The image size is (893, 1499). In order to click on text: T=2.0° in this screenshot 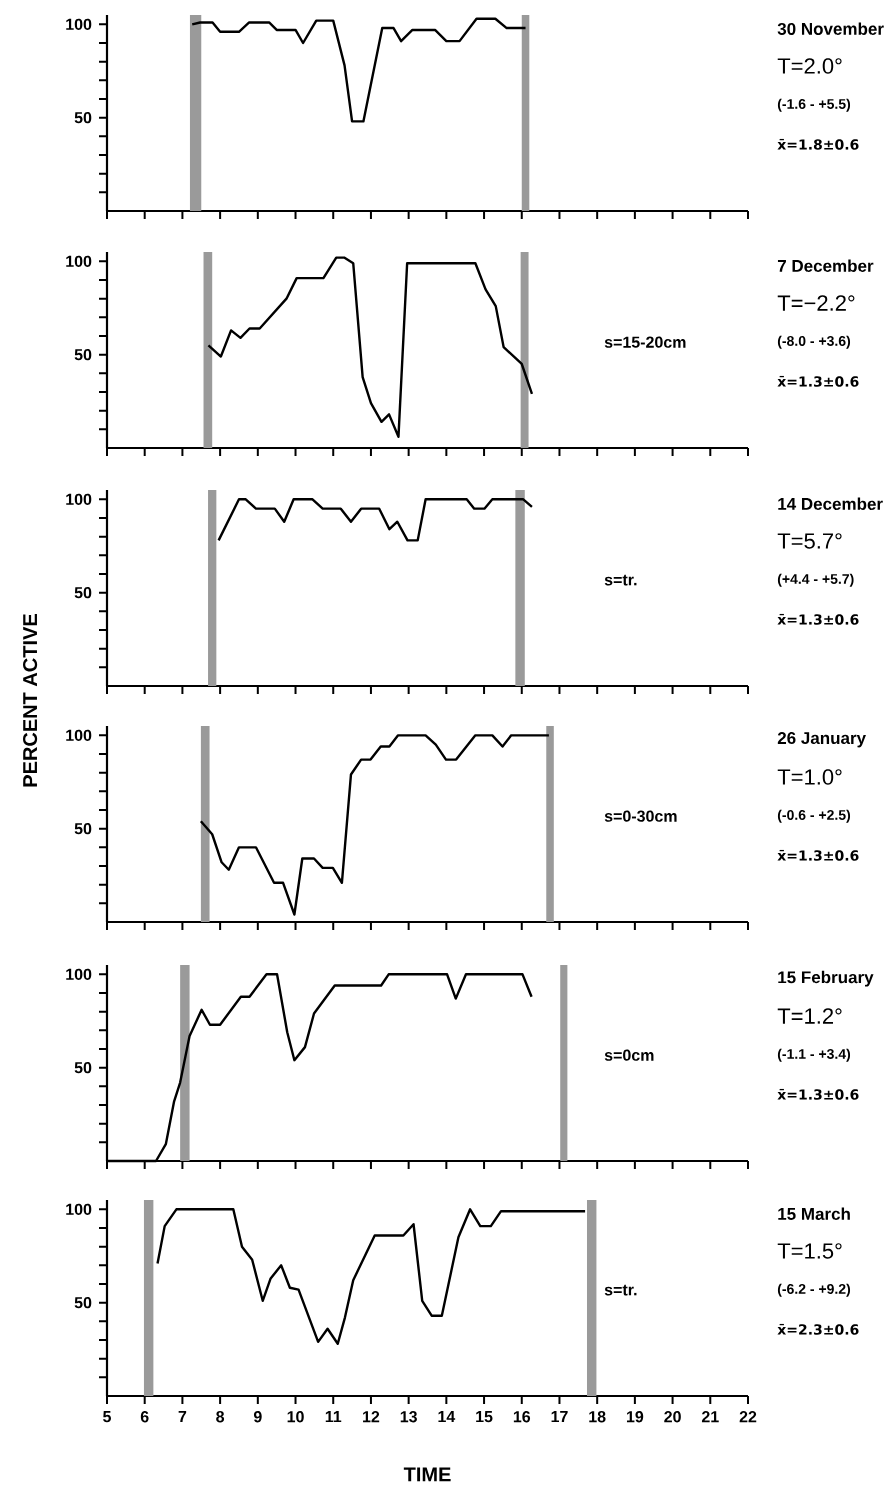, I will do `click(809, 66)`.